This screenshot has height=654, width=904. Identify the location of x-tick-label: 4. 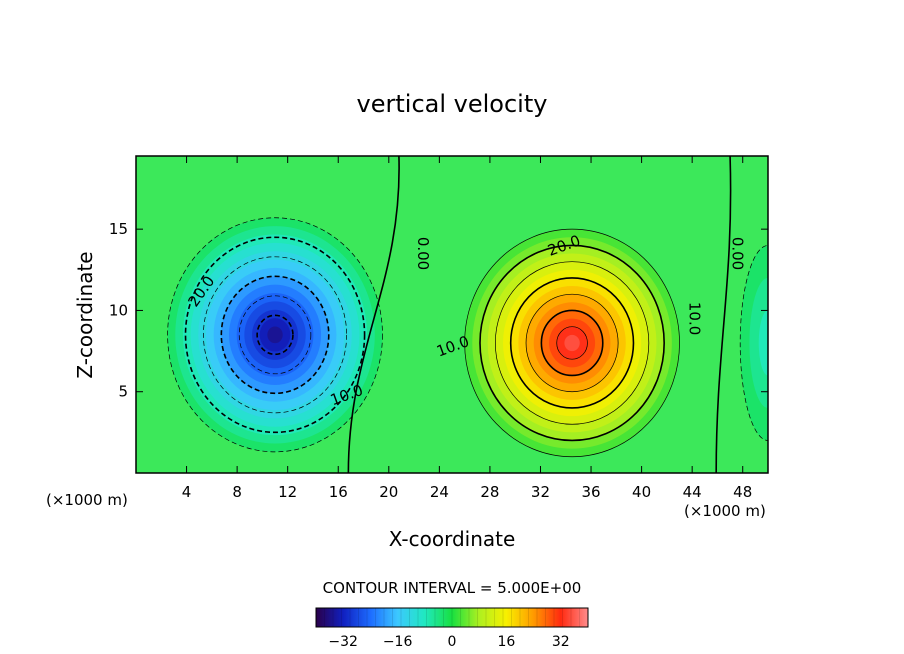
(187, 492).